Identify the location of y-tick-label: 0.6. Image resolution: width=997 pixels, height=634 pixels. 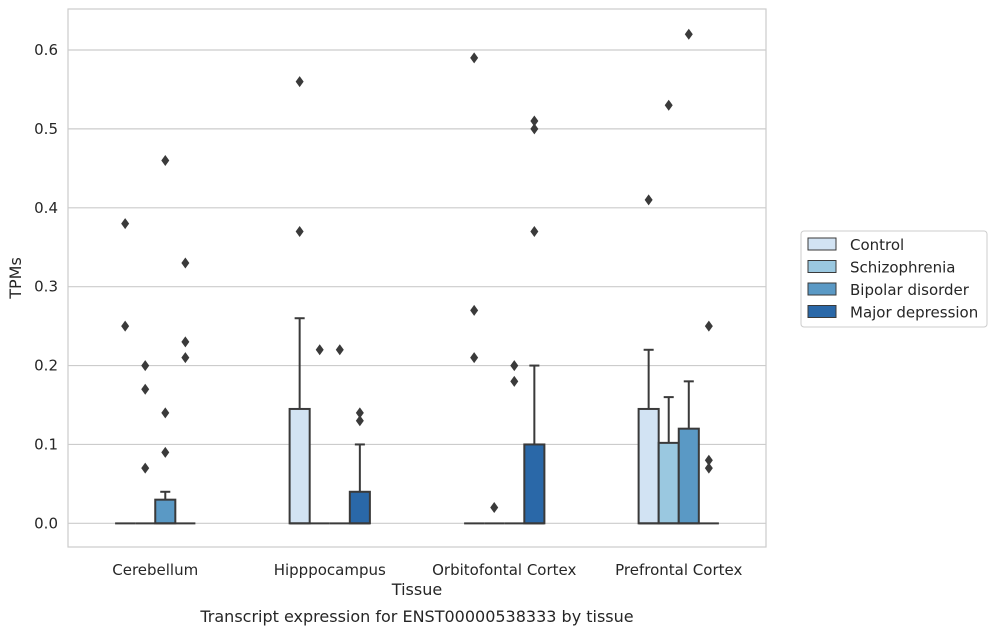
(46, 50).